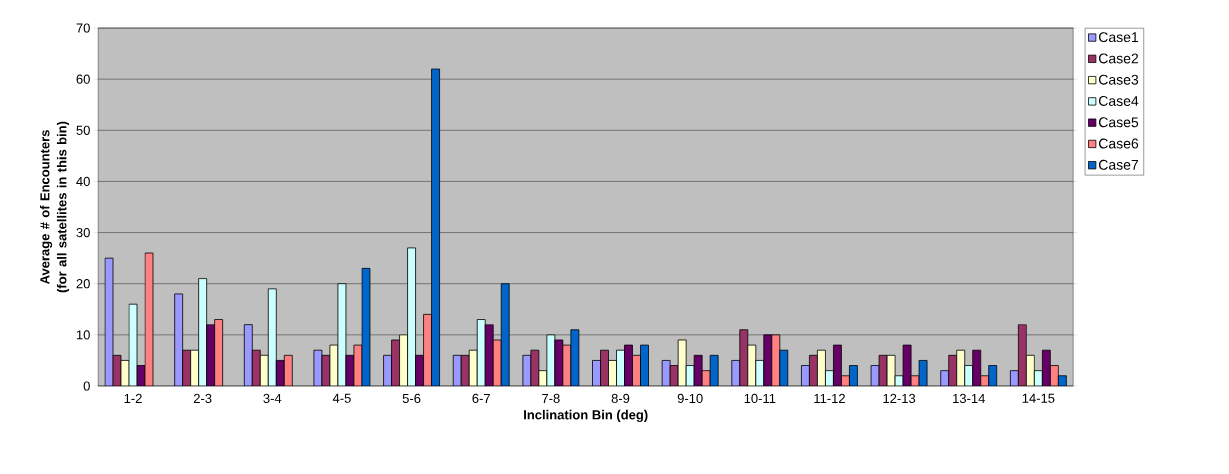 This screenshot has width=1229, height=474. What do you see at coordinates (83, 181) in the screenshot?
I see `y-tick-label: 40` at bounding box center [83, 181].